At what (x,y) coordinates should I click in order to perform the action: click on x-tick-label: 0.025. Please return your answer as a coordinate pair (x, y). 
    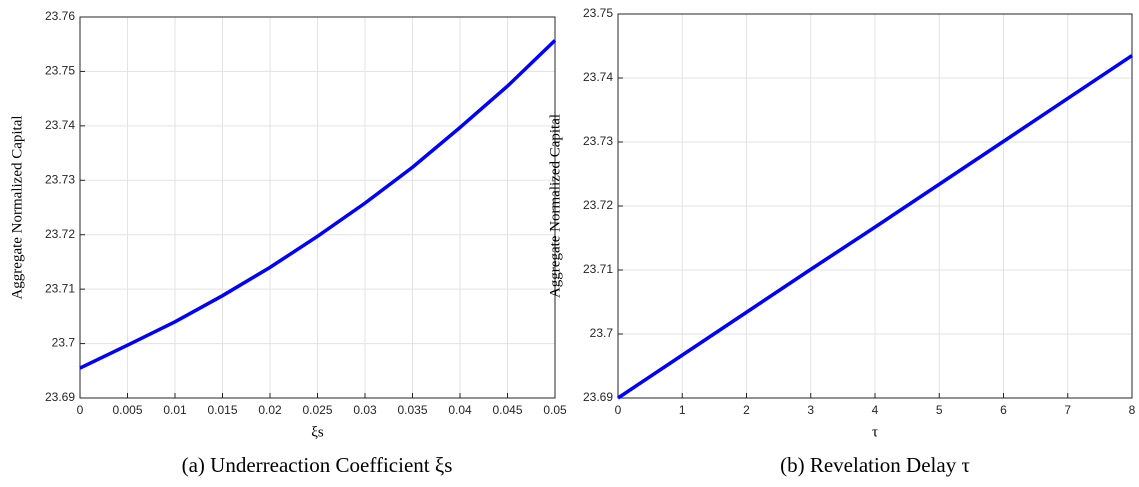
    Looking at the image, I should click on (317, 410).